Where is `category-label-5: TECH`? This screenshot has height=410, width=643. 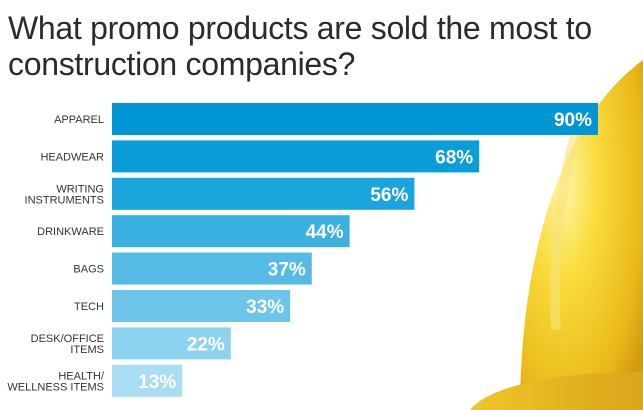 category-label-5: TECH is located at coordinates (89, 307).